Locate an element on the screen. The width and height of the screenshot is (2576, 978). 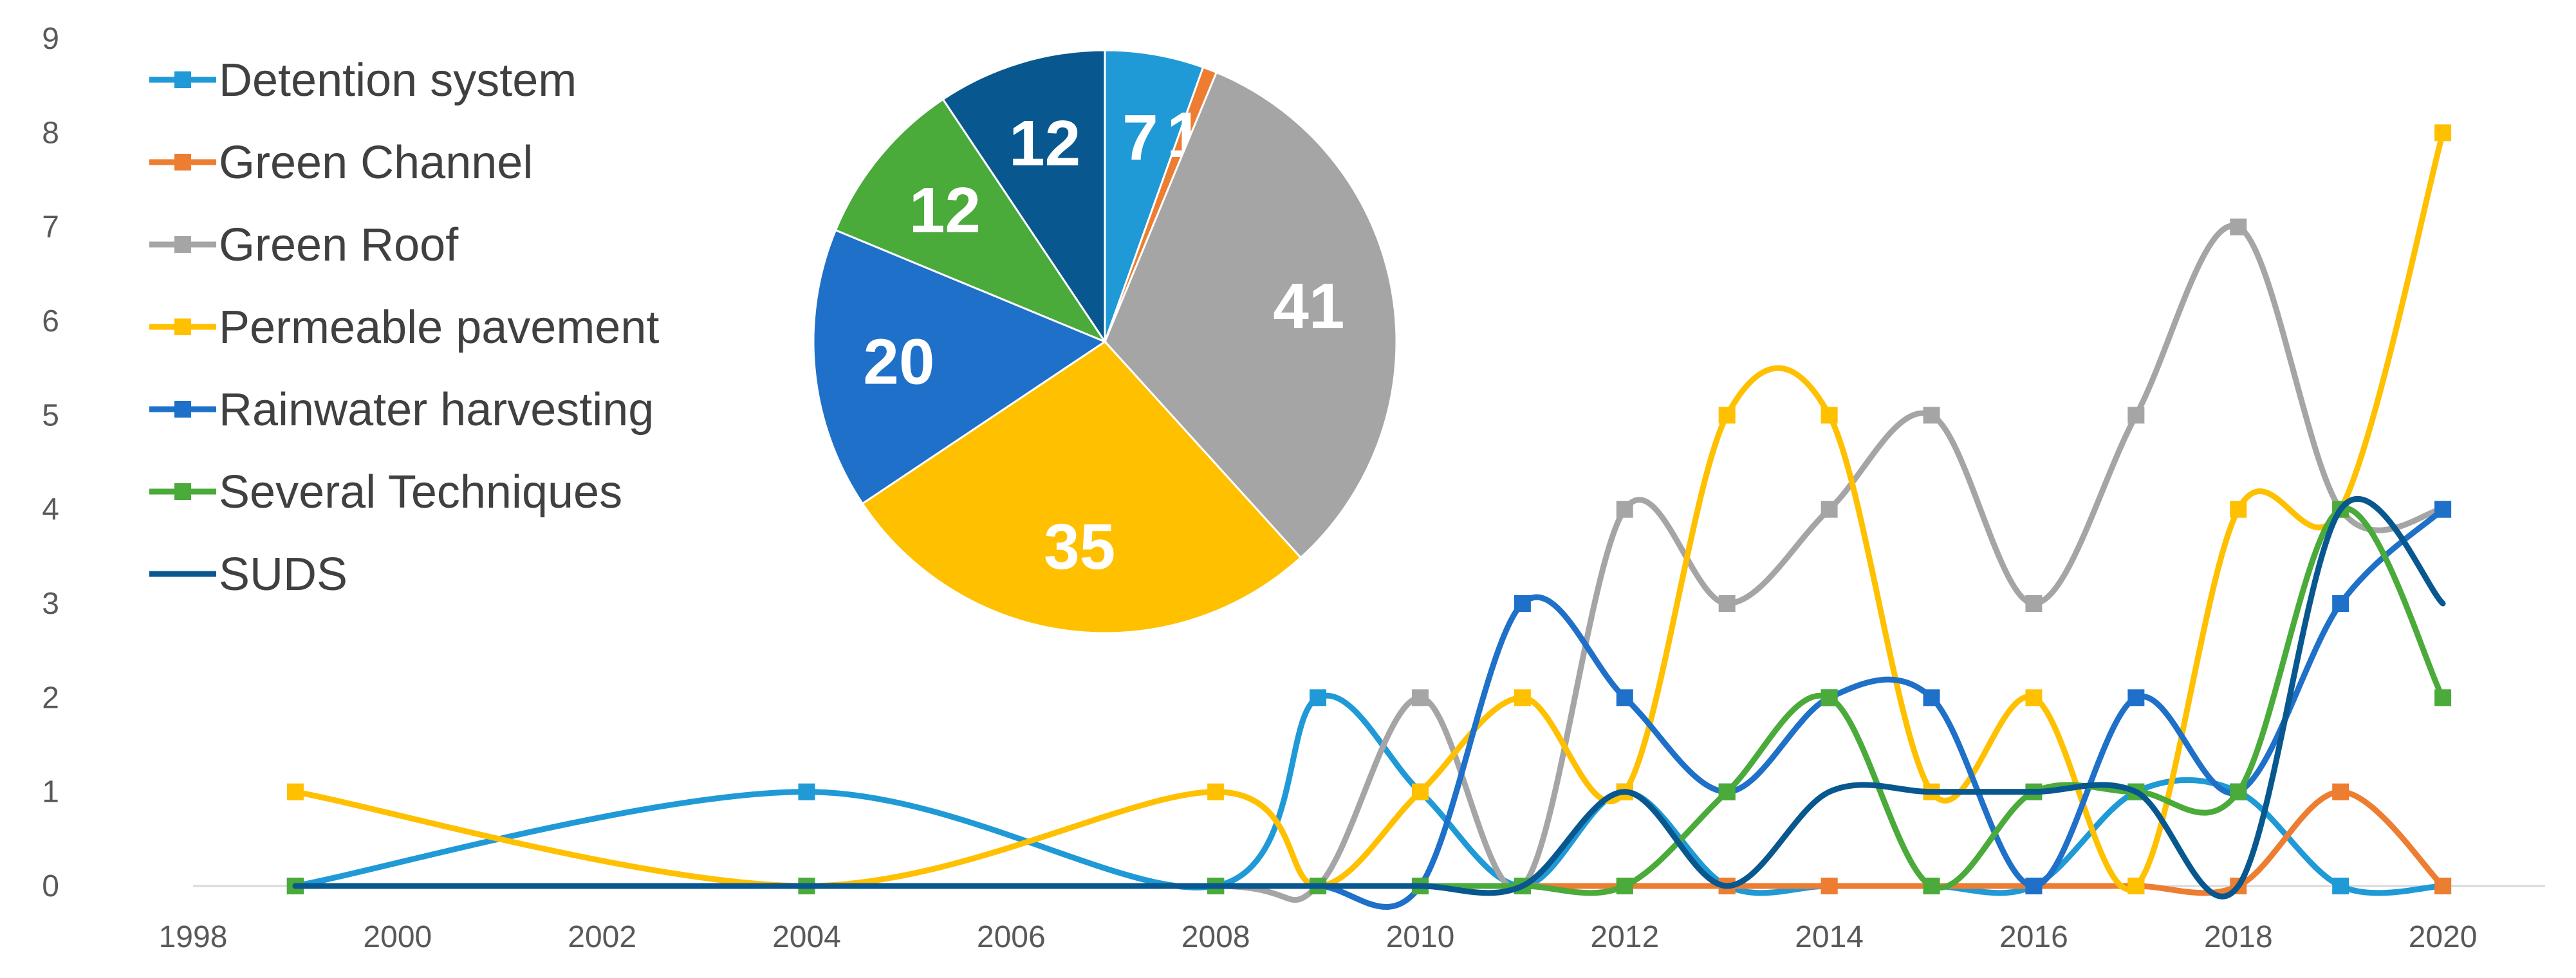
legend-label: Several Techniques is located at coordinates (420, 492).